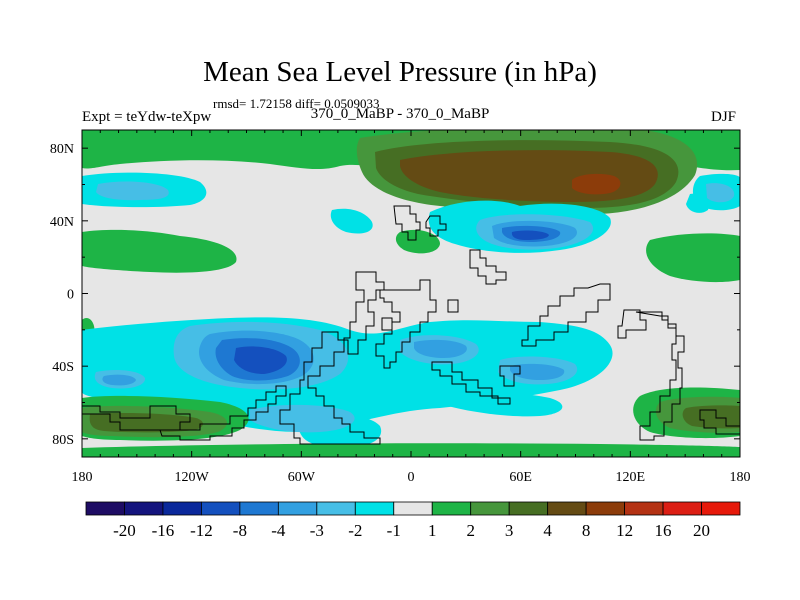 Image resolution: width=800 pixels, height=600 pixels. I want to click on colorbar-label: 4, so click(547, 530).